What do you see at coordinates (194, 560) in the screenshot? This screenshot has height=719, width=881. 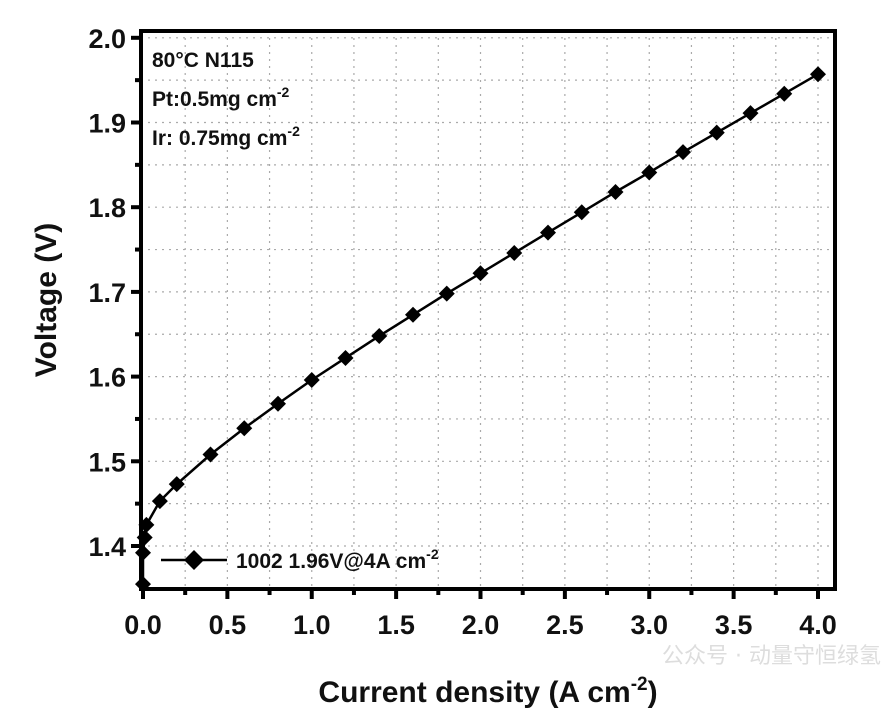 I see `legend-marker` at bounding box center [194, 560].